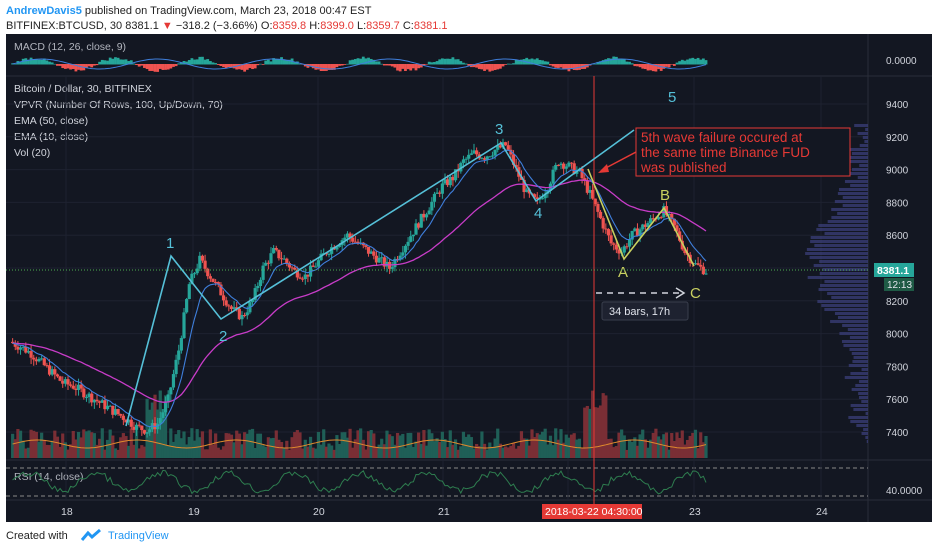 Image resolution: width=932 pixels, height=550 pixels. Describe the element at coordinates (359, 64) in the screenshot. I see `macd-line` at that location.